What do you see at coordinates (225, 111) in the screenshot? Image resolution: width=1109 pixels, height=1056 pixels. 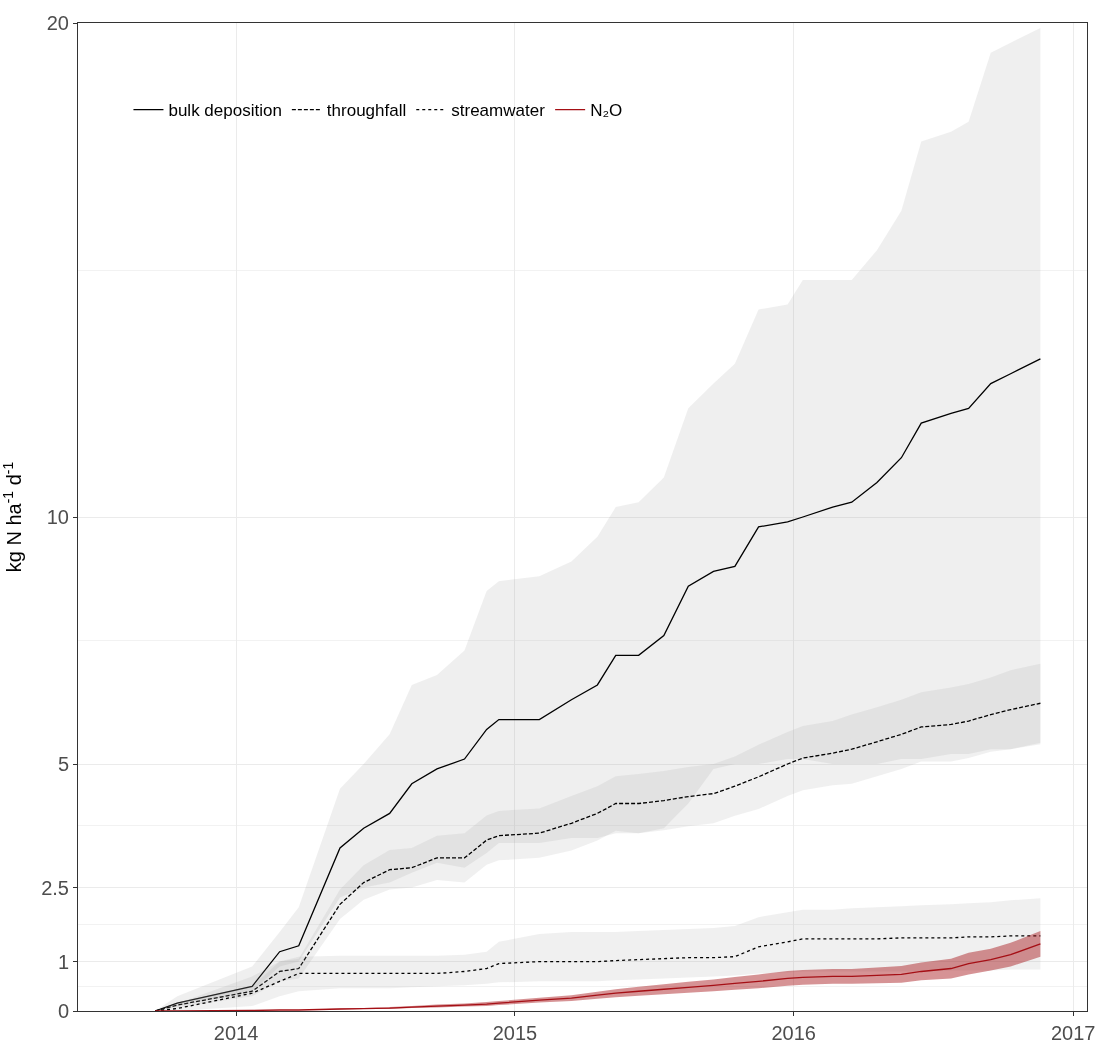 I see `legend-label: bulk deposition` at bounding box center [225, 111].